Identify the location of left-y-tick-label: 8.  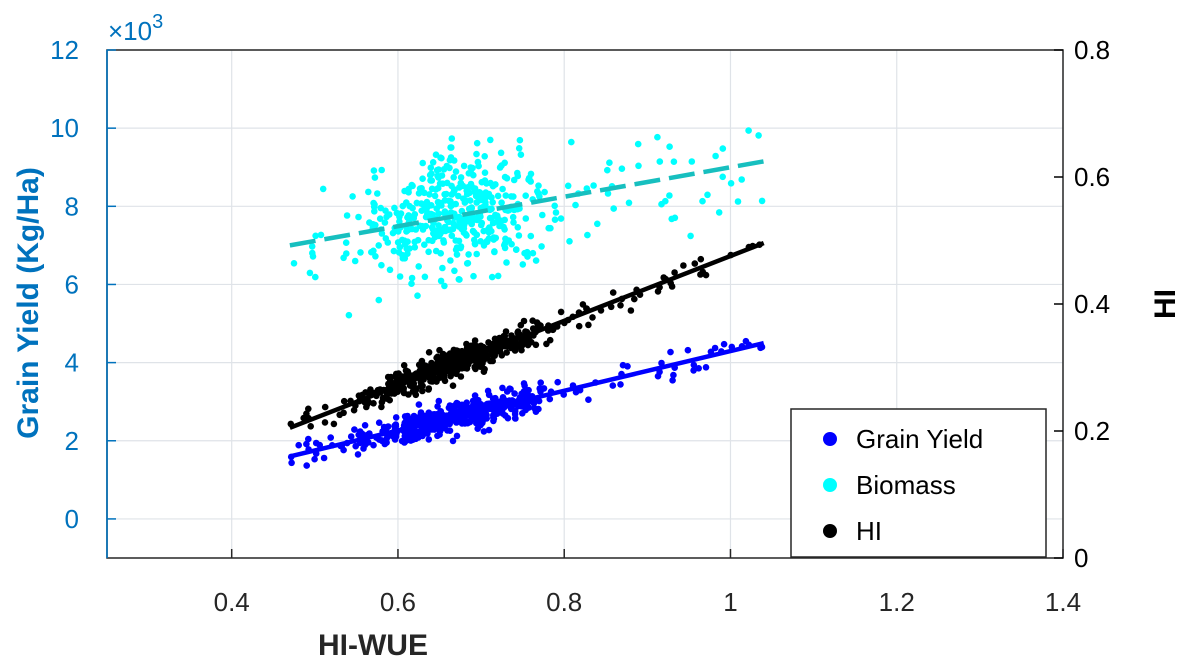
(72, 206).